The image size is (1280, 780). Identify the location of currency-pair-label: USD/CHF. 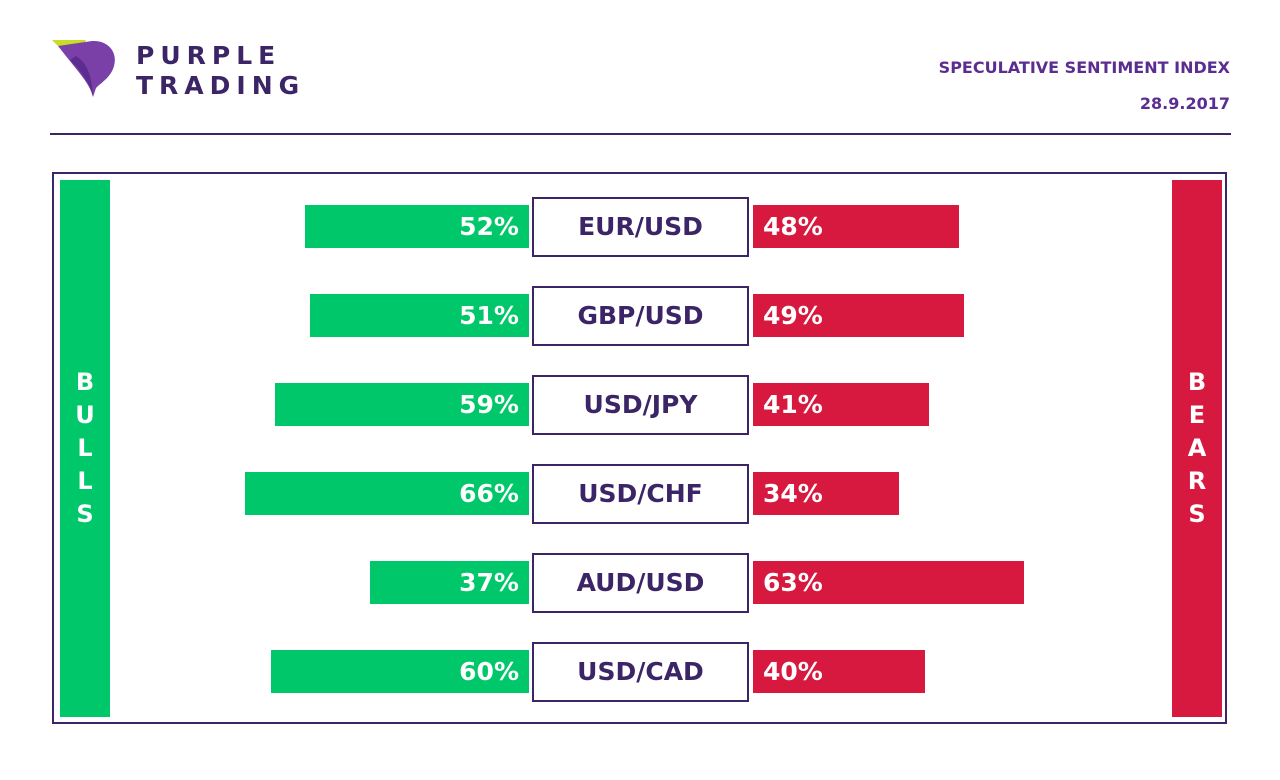
(640, 493).